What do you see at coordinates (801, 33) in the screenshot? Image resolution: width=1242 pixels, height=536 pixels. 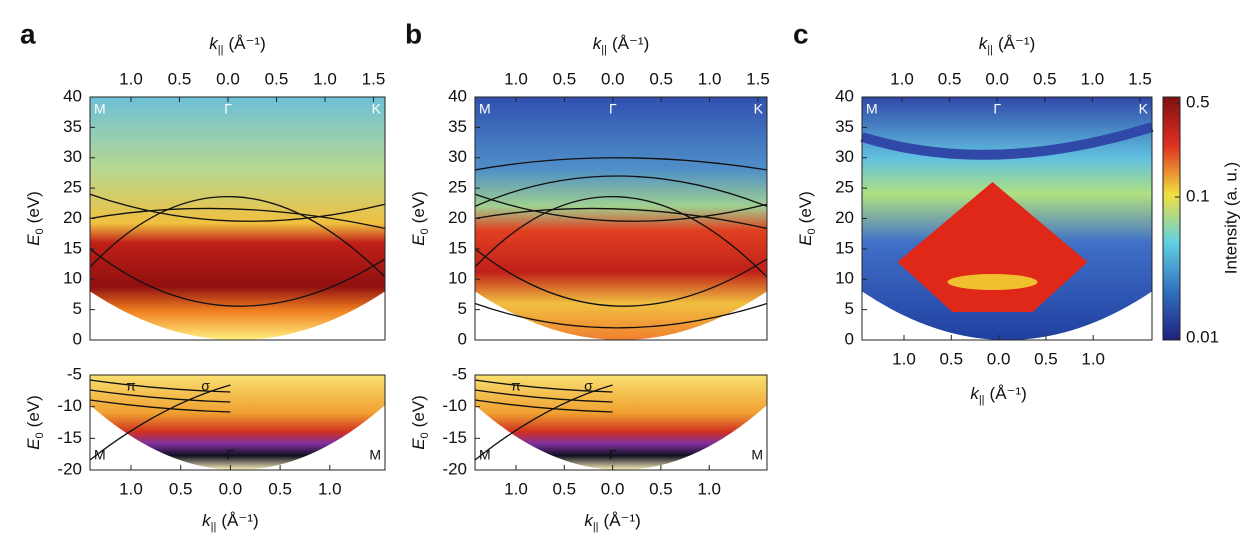 I see `panel-letter: c` at bounding box center [801, 33].